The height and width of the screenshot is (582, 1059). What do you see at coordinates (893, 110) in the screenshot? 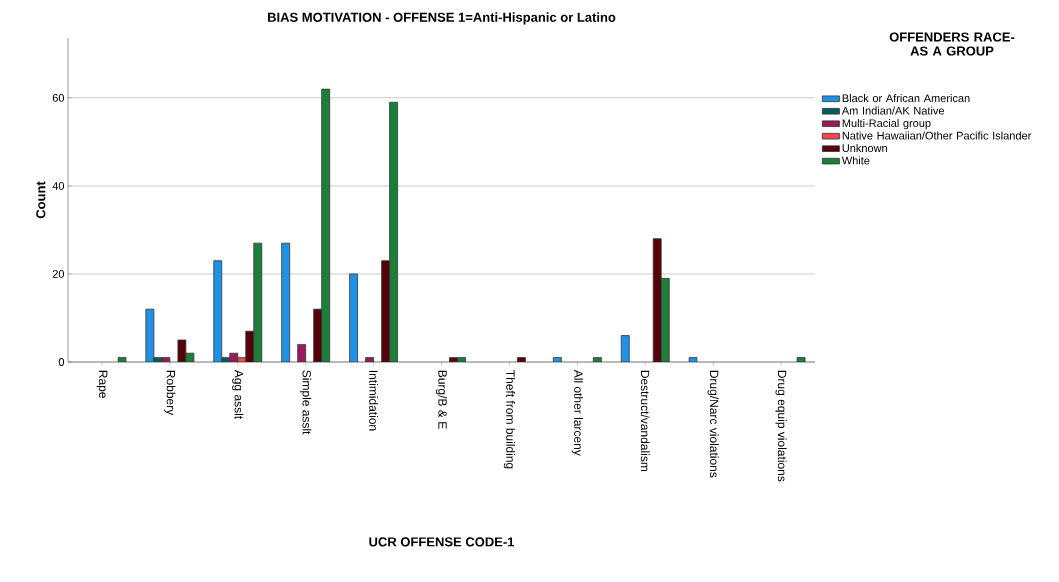
I see `legend-label: Am Indian/AK Native` at bounding box center [893, 110].